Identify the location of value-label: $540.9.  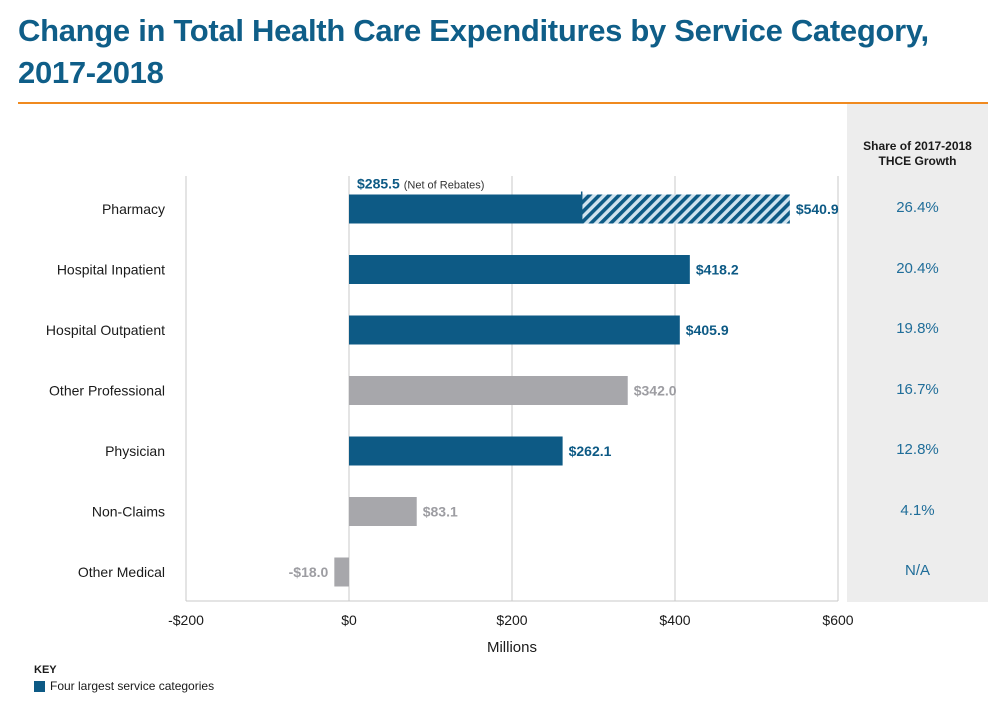
(817, 209).